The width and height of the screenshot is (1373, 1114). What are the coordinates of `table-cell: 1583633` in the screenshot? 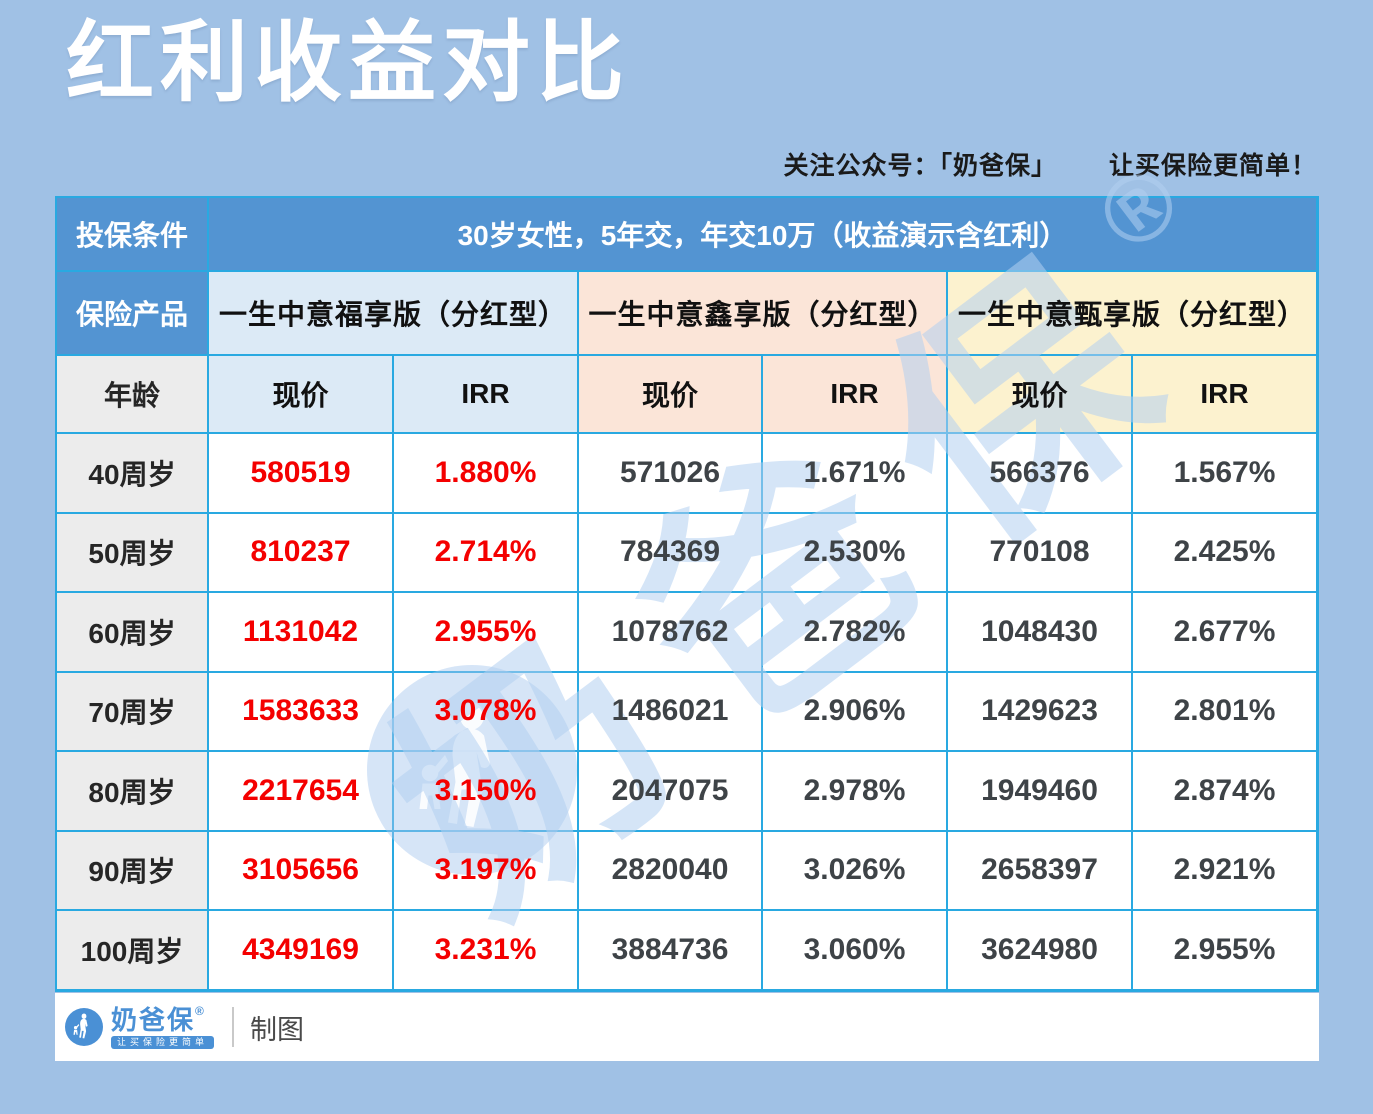 It's located at (300, 711).